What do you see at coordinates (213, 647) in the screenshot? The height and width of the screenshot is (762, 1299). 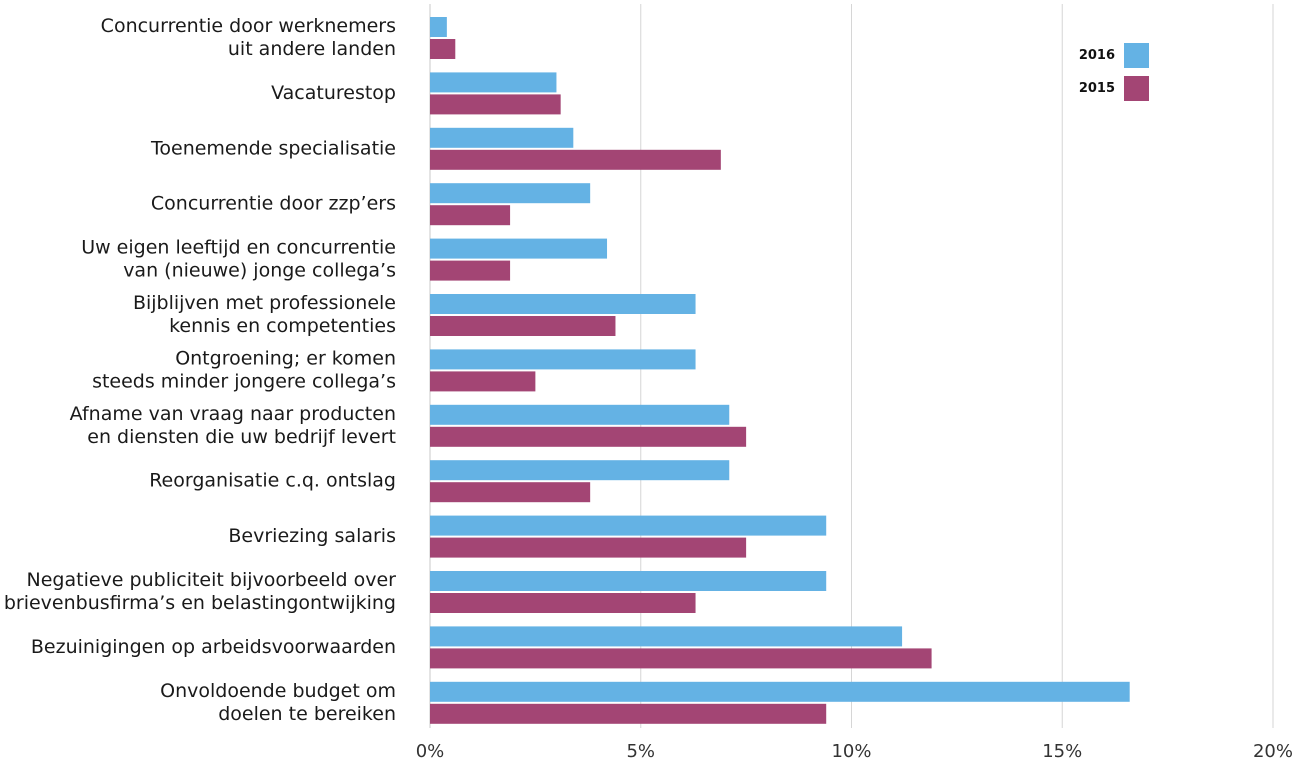 I see `category-label-11-line-0: Bezuinigingen op arbeidsvoorwaarden` at bounding box center [213, 647].